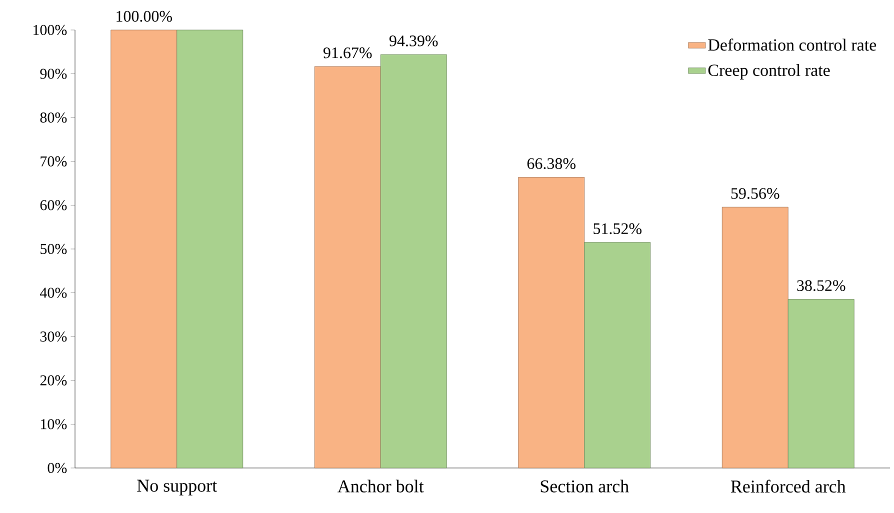 Image resolution: width=894 pixels, height=513 pixels. What do you see at coordinates (347, 52) in the screenshot?
I see `data-label: 91.67%` at bounding box center [347, 52].